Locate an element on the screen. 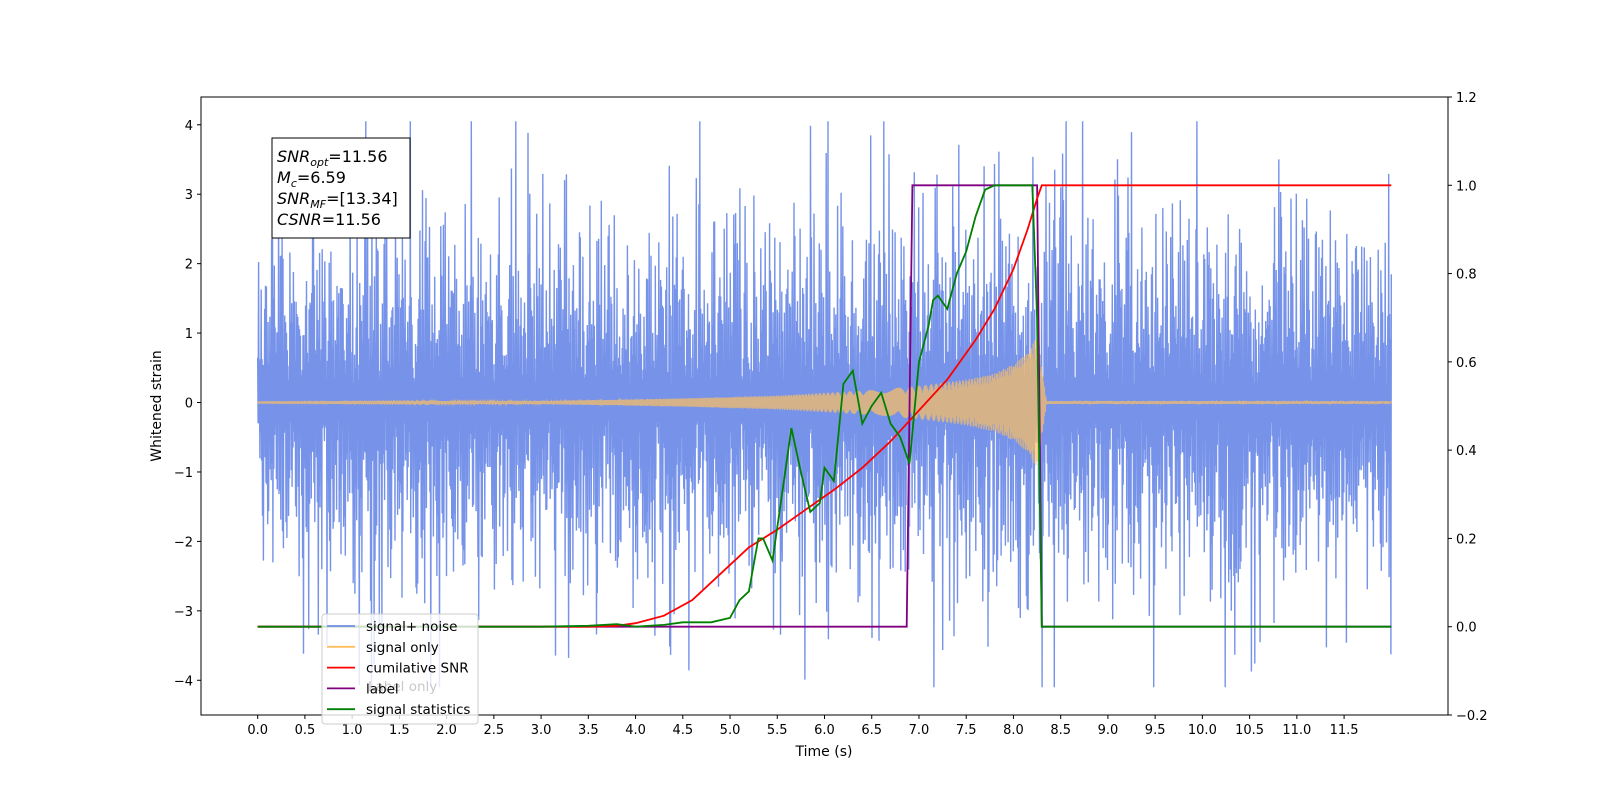 This screenshot has height=800, width=1600. x-tick-label: 4.0 is located at coordinates (635, 730).